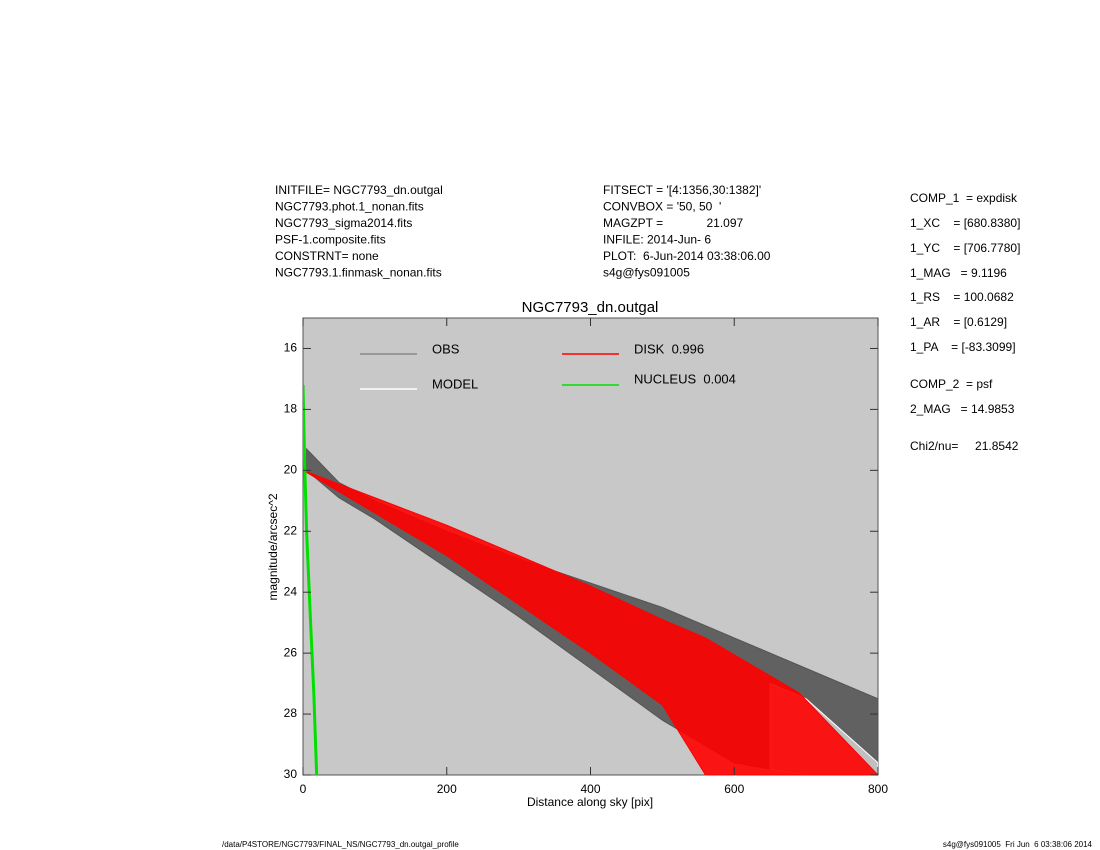 This screenshot has width=1100, height=850. What do you see at coordinates (962, 409) in the screenshot?
I see `info-right-line: 2_MAG = 14.9853` at bounding box center [962, 409].